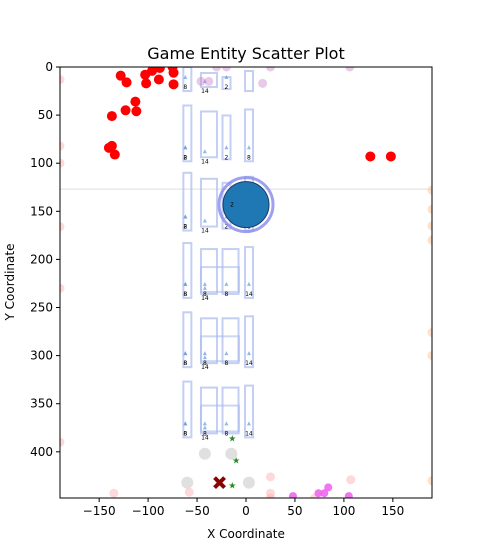  What do you see at coordinates (10, 283) in the screenshot?
I see `y-axis-label: Y Coordinate` at bounding box center [10, 283].